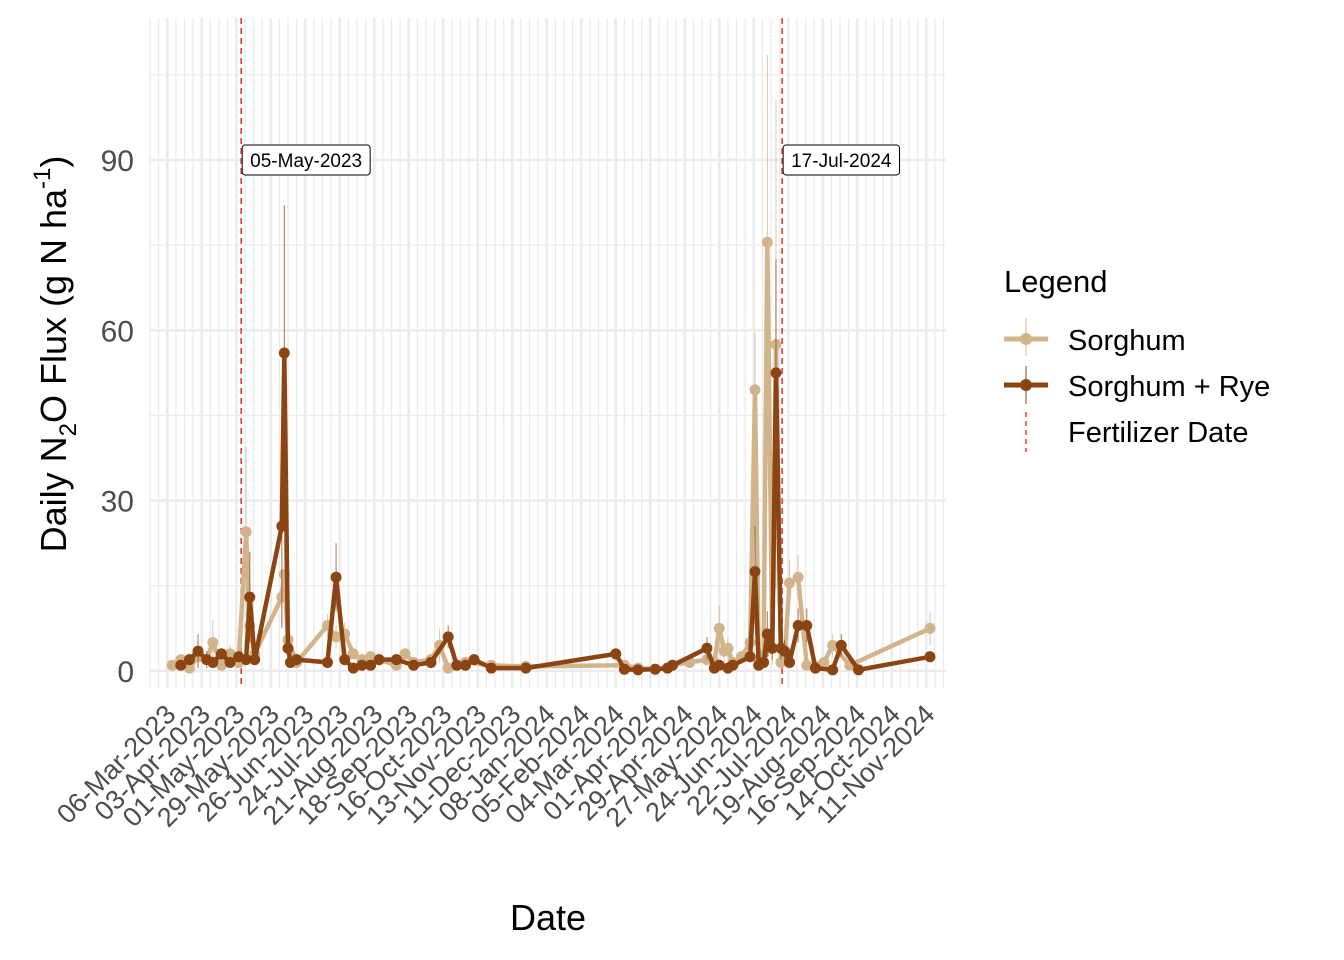 The height and width of the screenshot is (960, 1344). Describe the element at coordinates (117, 161) in the screenshot. I see `y-tick-label: 90` at that location.